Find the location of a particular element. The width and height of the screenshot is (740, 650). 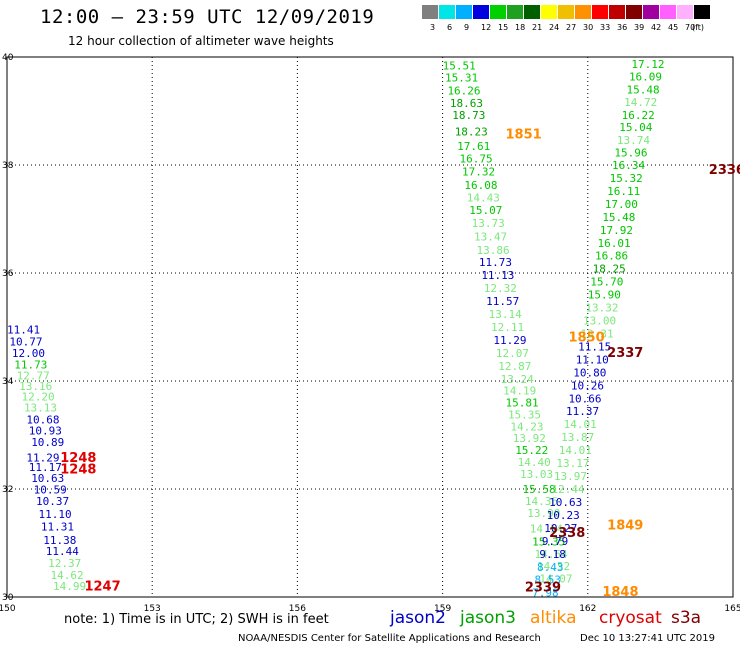

wave-height-value: 11.31 is located at coordinates (57, 526).